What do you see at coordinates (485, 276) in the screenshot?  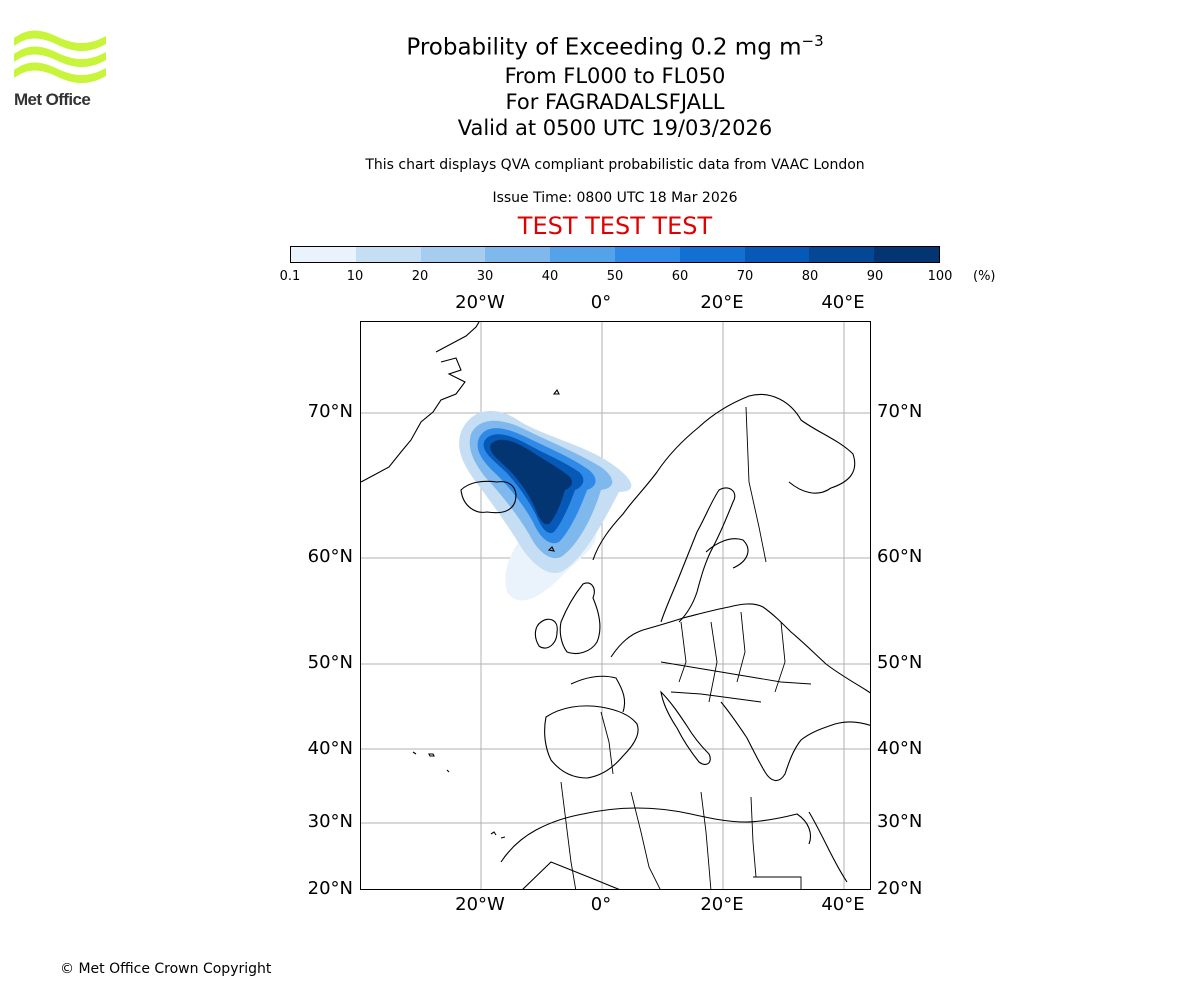 I see `colorbar-tick-label: 30` at bounding box center [485, 276].